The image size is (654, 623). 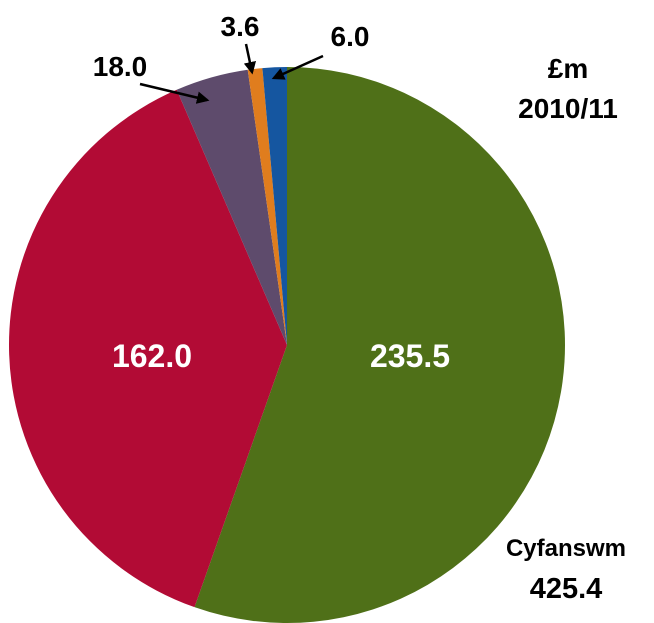 What do you see at coordinates (568, 68) in the screenshot?
I see `unit-label: £m` at bounding box center [568, 68].